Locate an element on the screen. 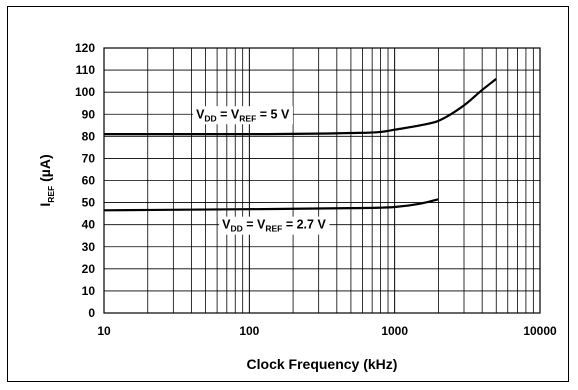 The image size is (578, 390). y-tick-label: 20 is located at coordinates (89, 269).